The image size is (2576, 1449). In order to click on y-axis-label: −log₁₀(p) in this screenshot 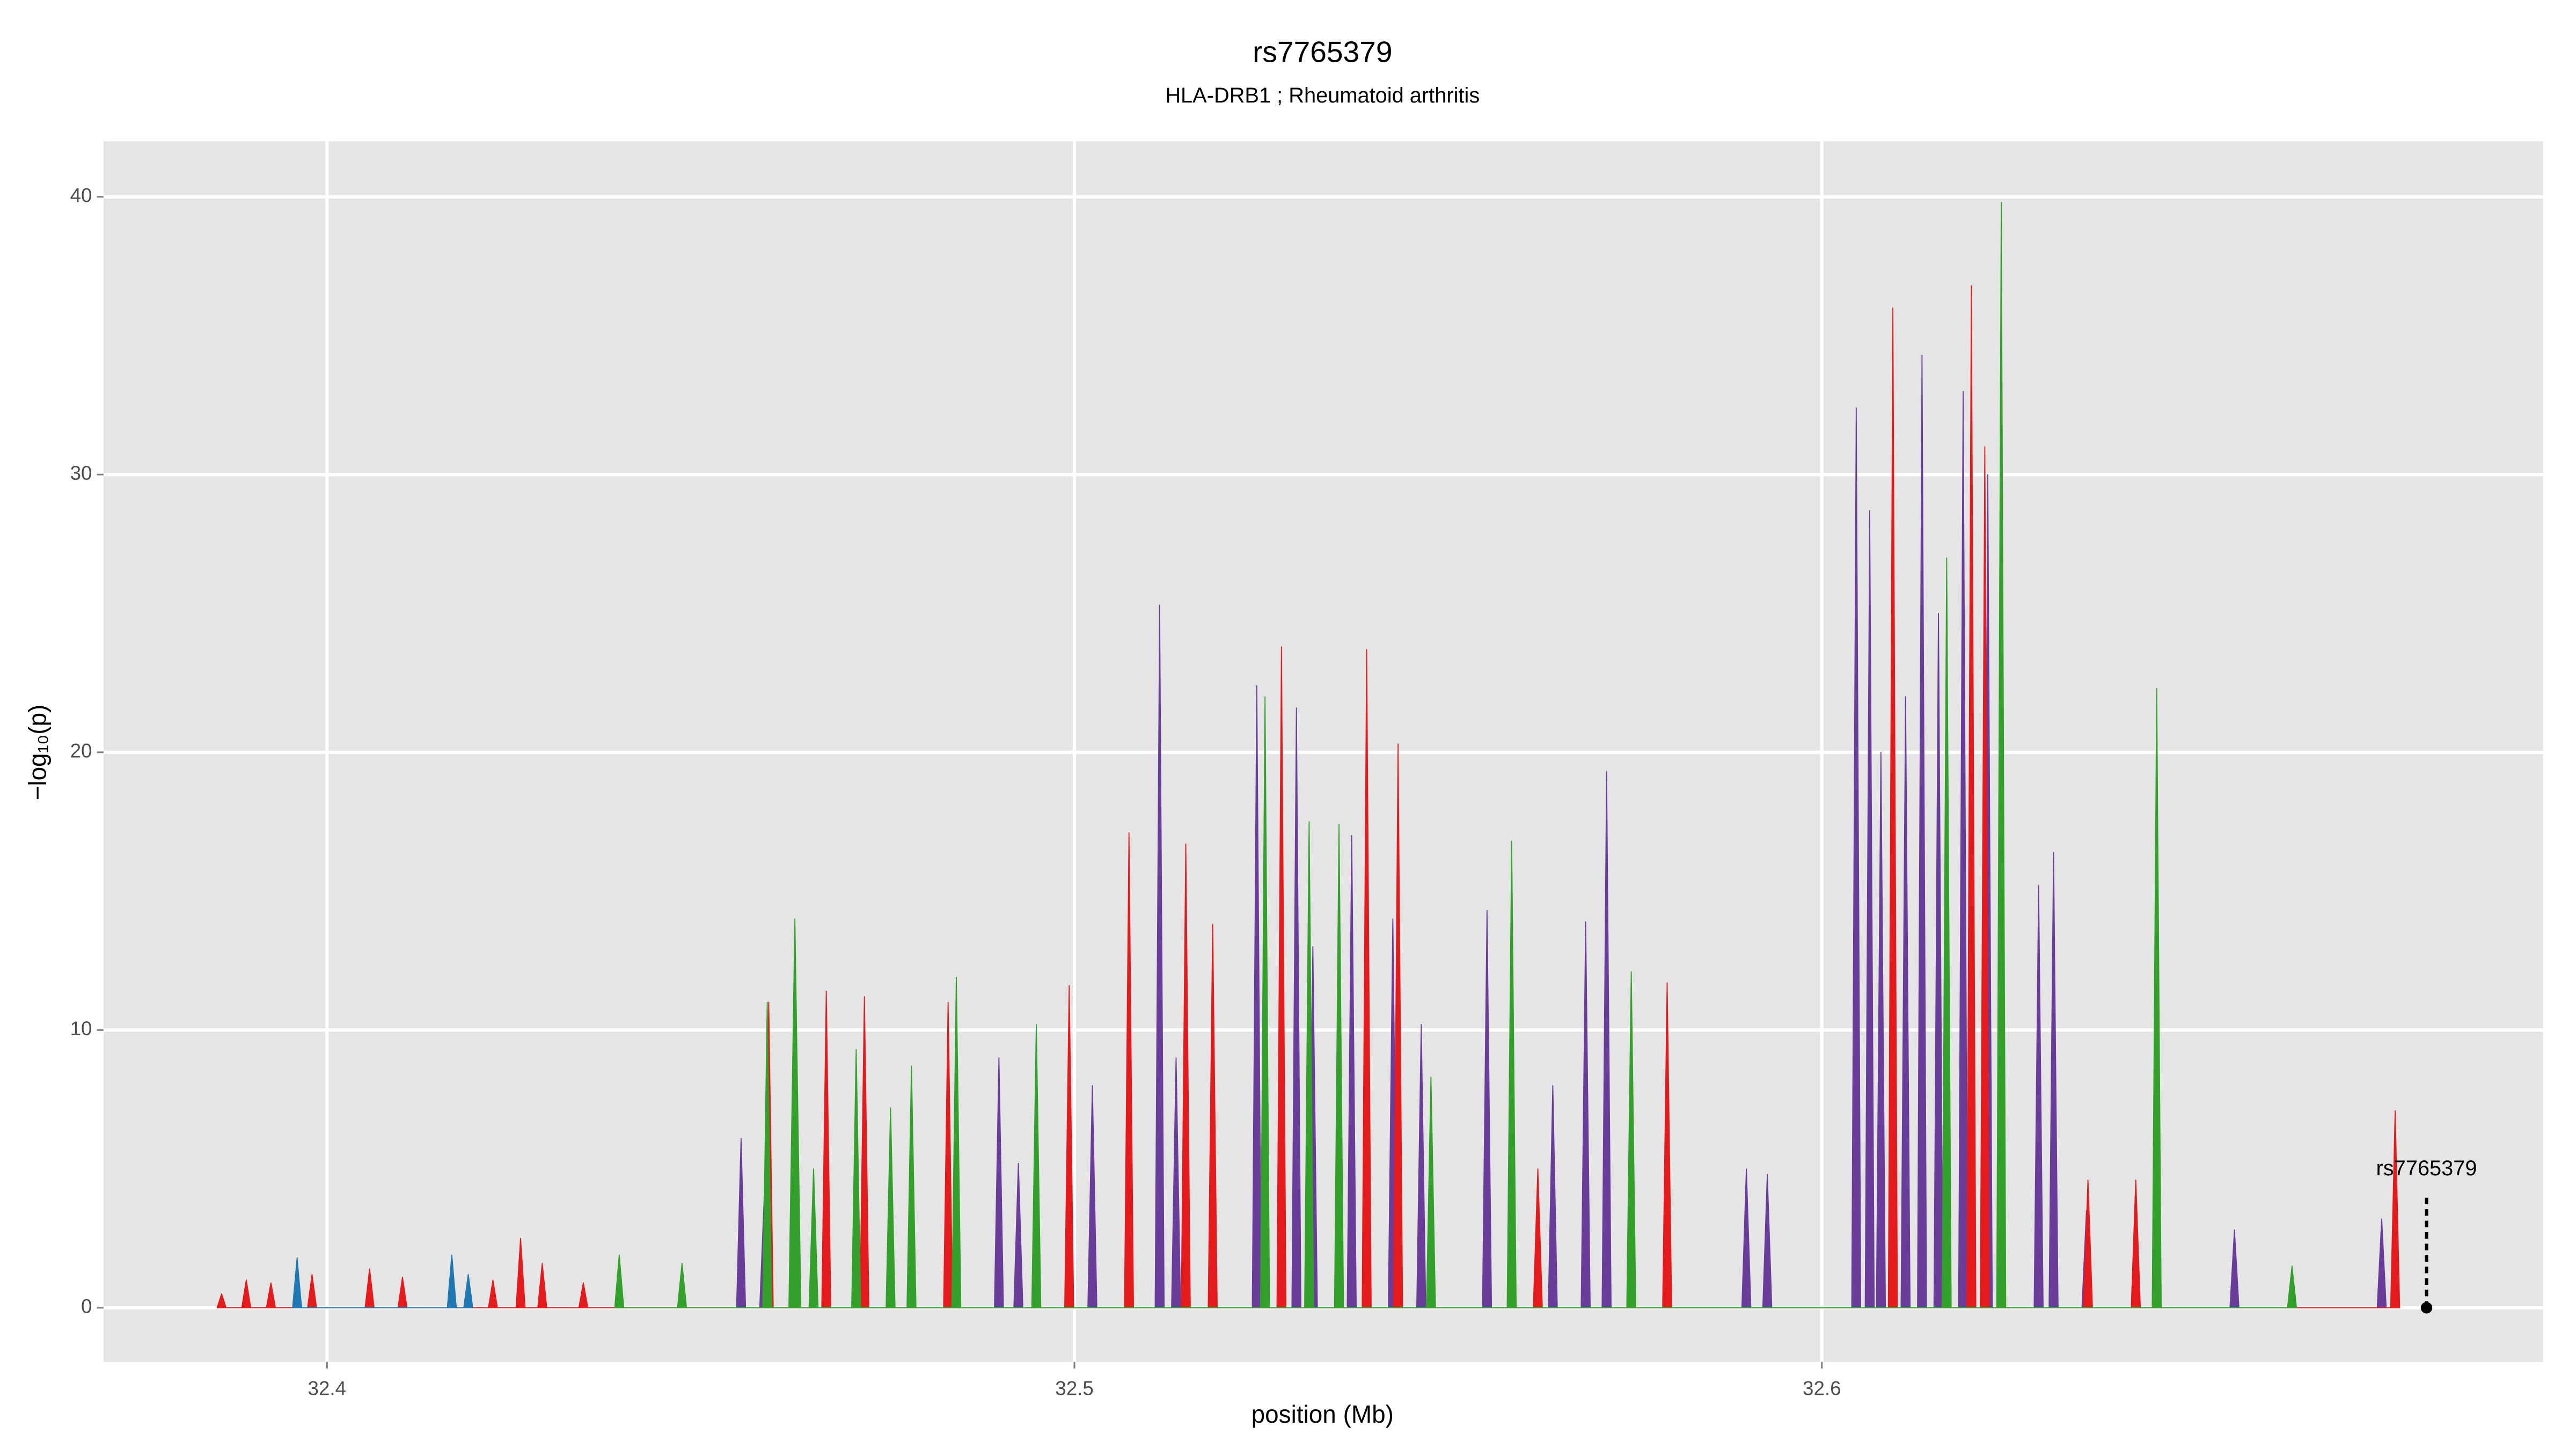, I will do `click(38, 753)`.